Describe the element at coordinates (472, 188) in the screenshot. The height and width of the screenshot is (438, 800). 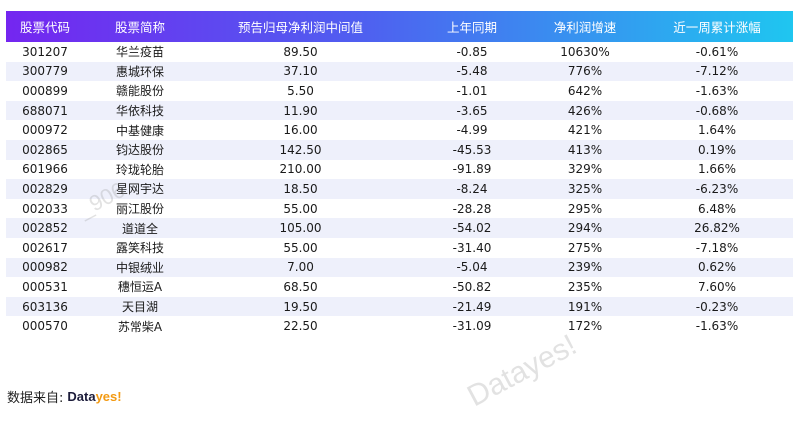
I see `cell-prior-year: -8.24` at that location.